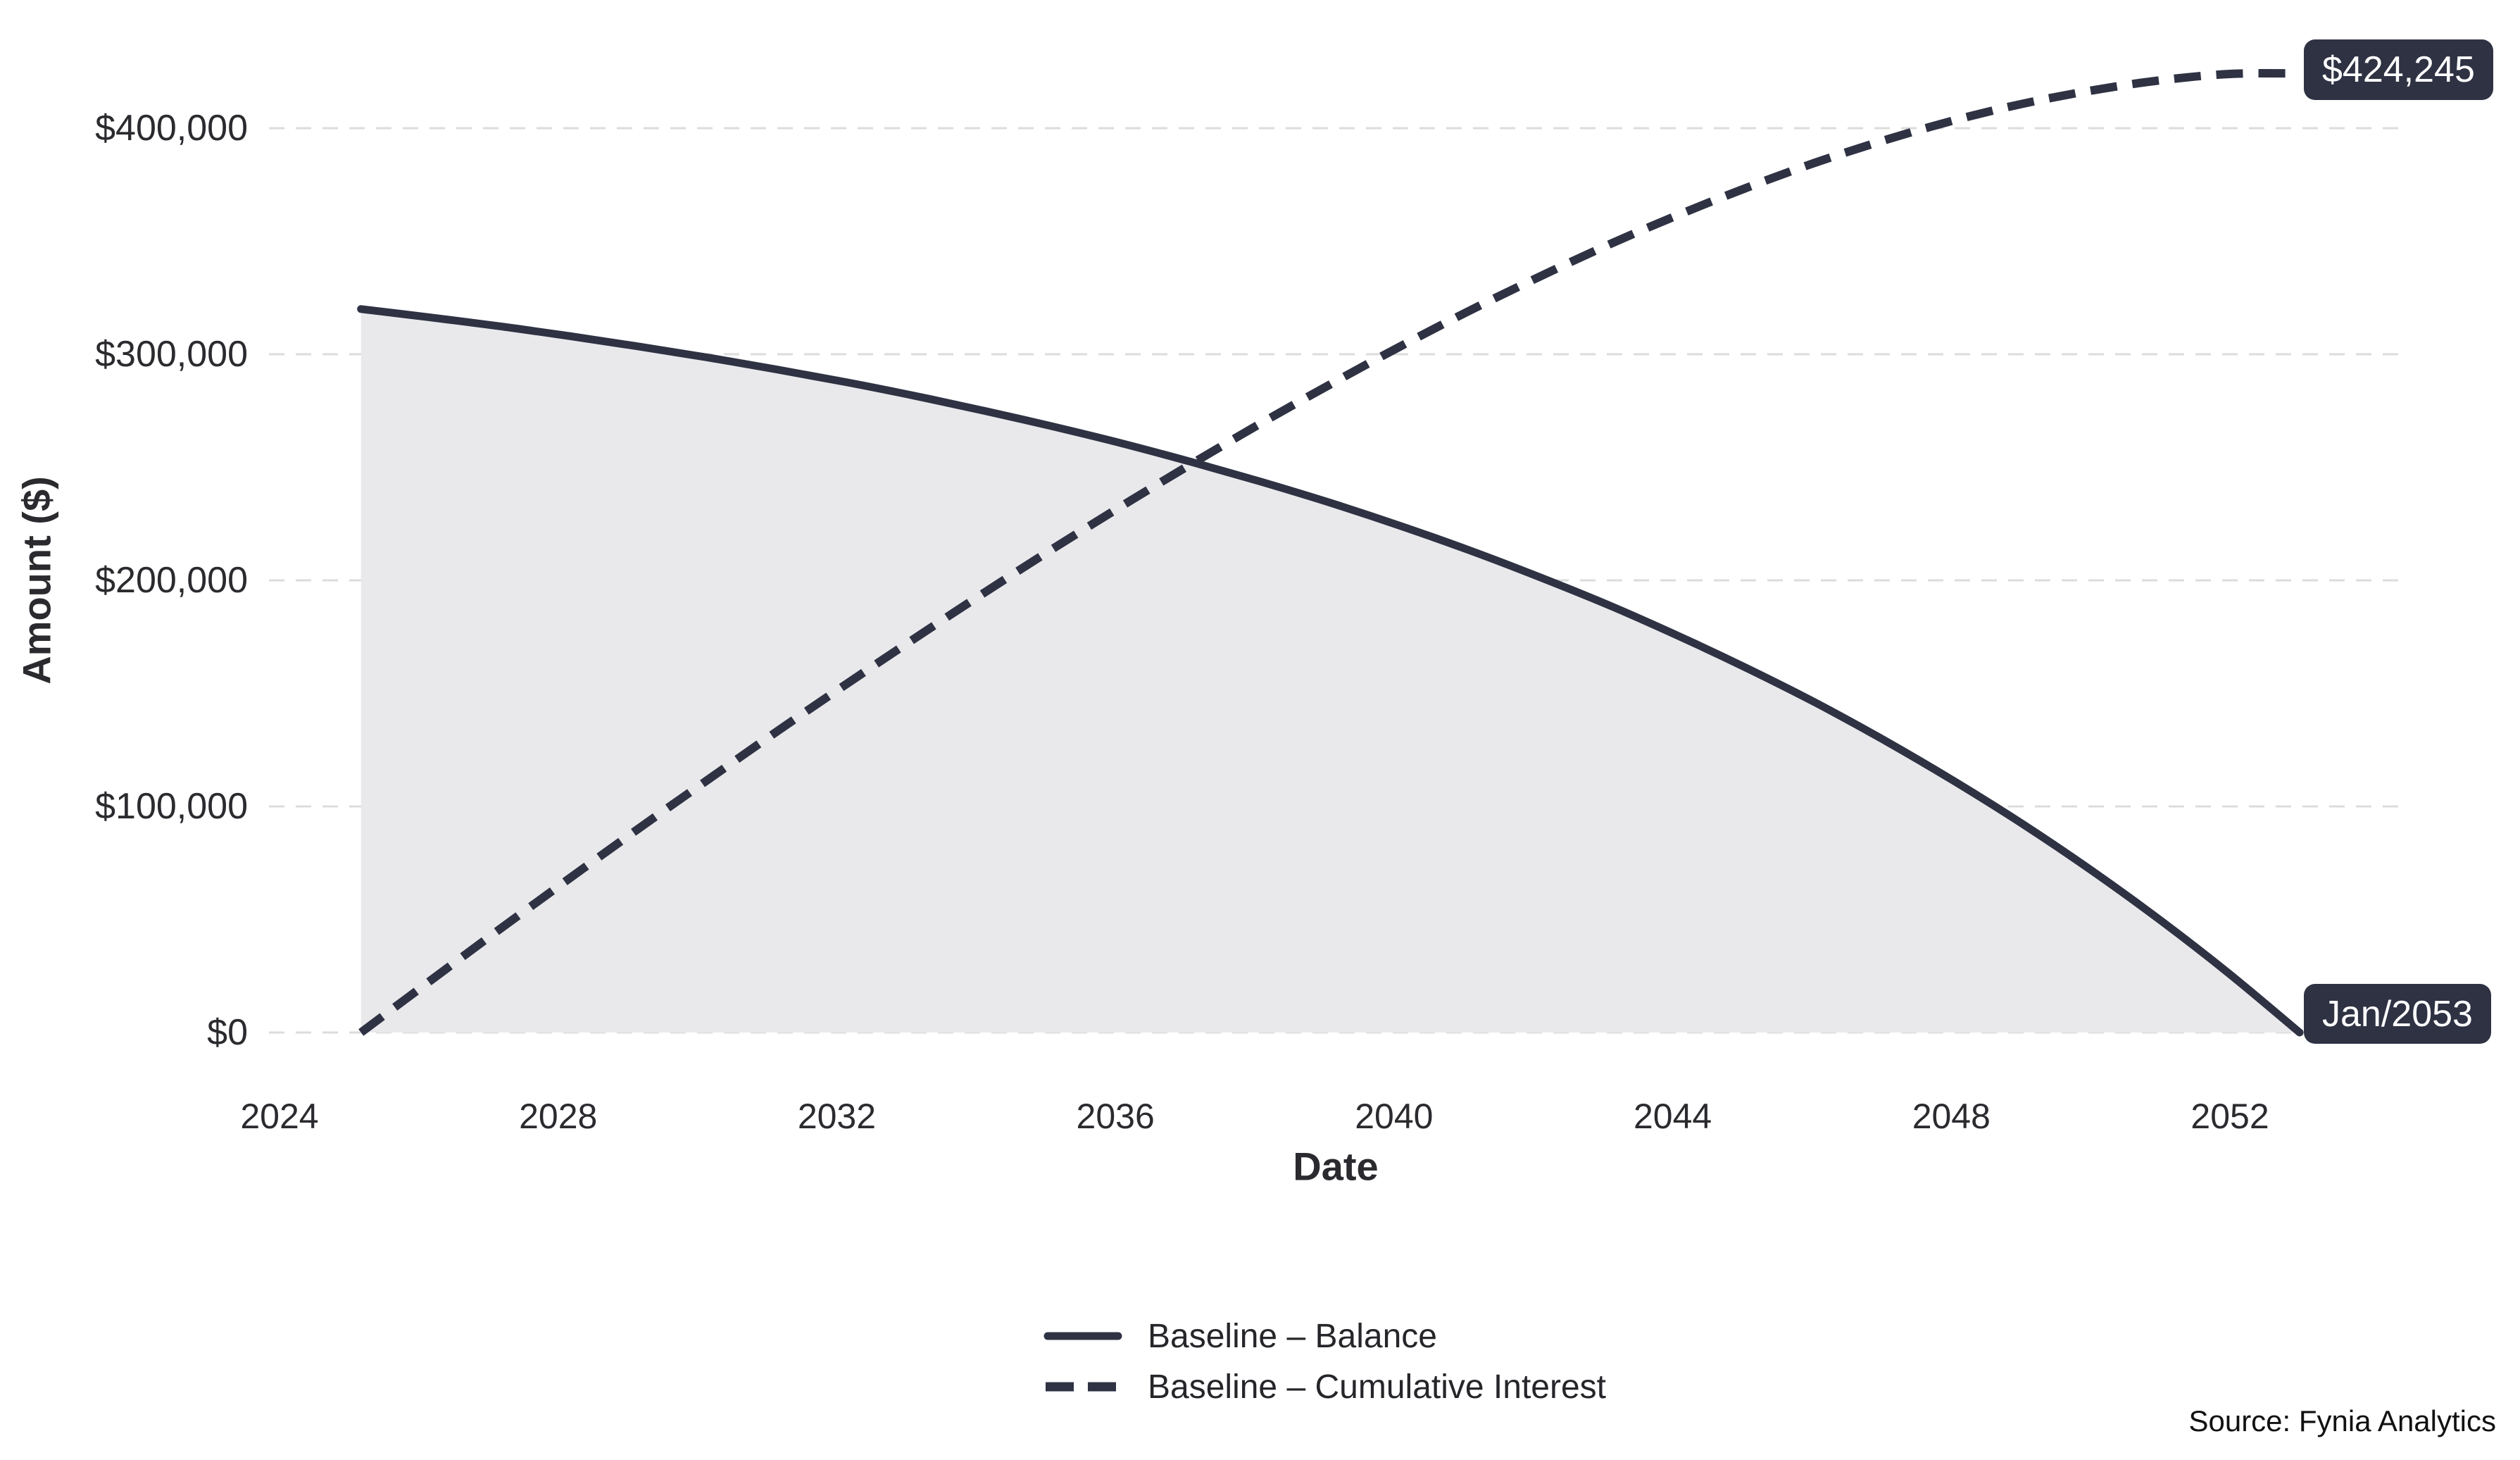 The image size is (2520, 1460). I want to click on x-tick-label: 2024, so click(279, 1116).